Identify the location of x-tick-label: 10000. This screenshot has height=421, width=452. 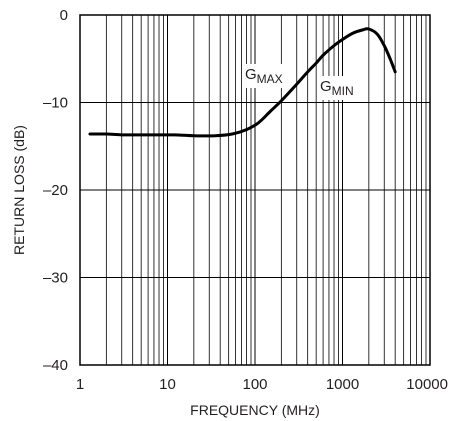
(427, 384).